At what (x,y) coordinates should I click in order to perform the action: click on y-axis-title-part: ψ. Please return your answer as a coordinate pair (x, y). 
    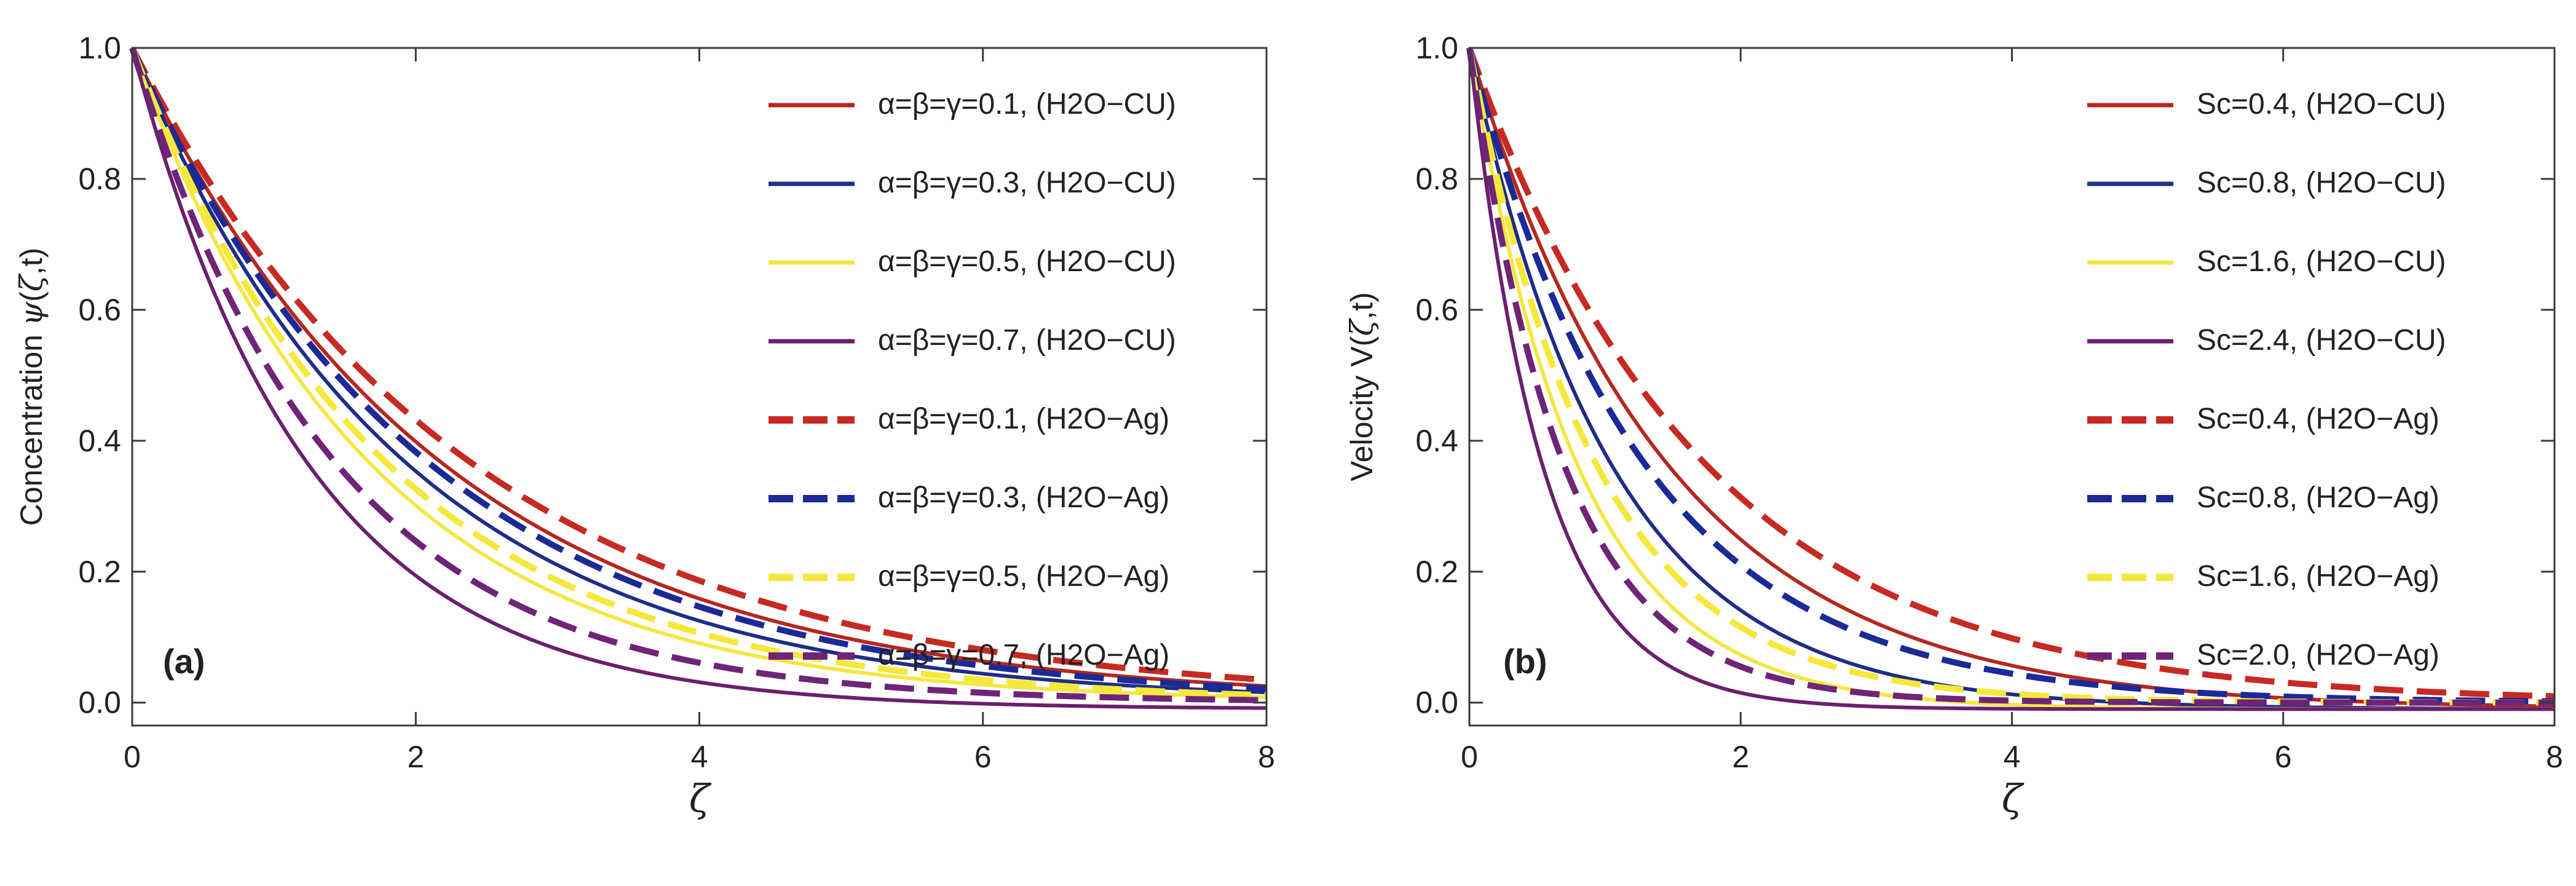
    Looking at the image, I should click on (31, 313).